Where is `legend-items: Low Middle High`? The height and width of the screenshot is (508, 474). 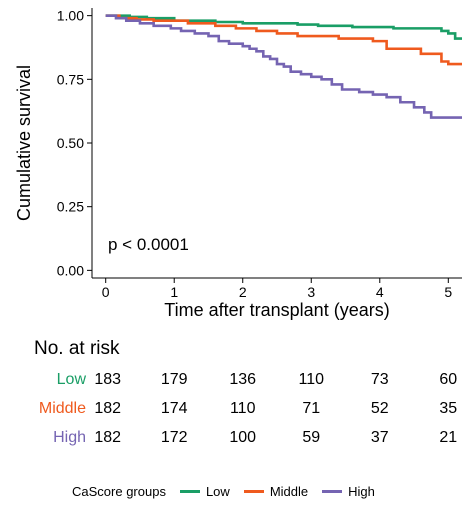 legend-items: Low Middle High is located at coordinates (270, 491).